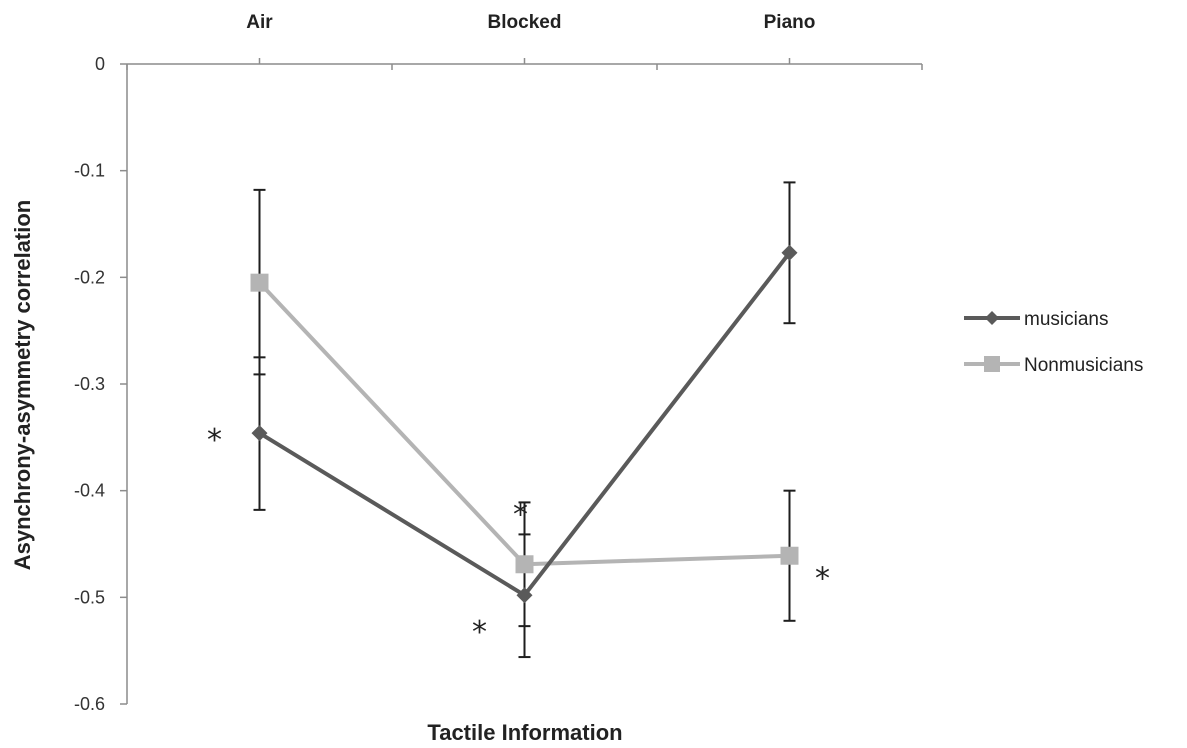 The width and height of the screenshot is (1187, 748). Describe the element at coordinates (790, 22) in the screenshot. I see `category-label: Piano` at that location.